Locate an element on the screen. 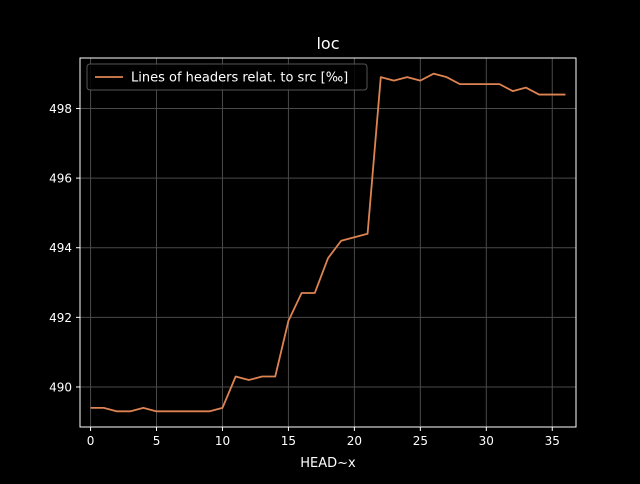  x-tick-label: 25 is located at coordinates (420, 441).